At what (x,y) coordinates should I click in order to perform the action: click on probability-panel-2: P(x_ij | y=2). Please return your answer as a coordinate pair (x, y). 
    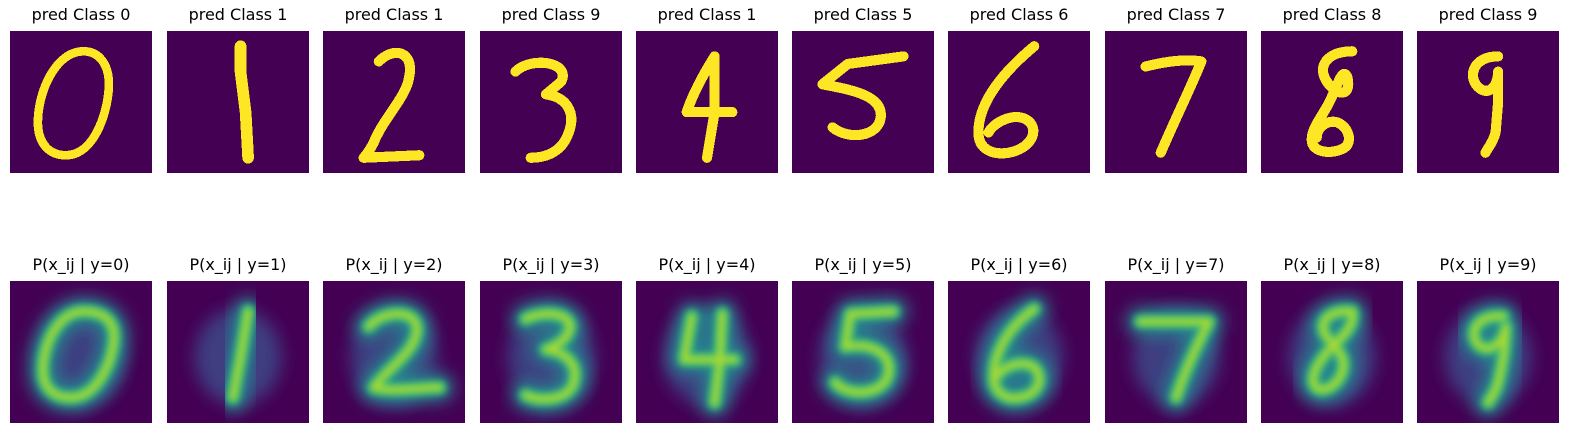
    Looking at the image, I should click on (394, 340).